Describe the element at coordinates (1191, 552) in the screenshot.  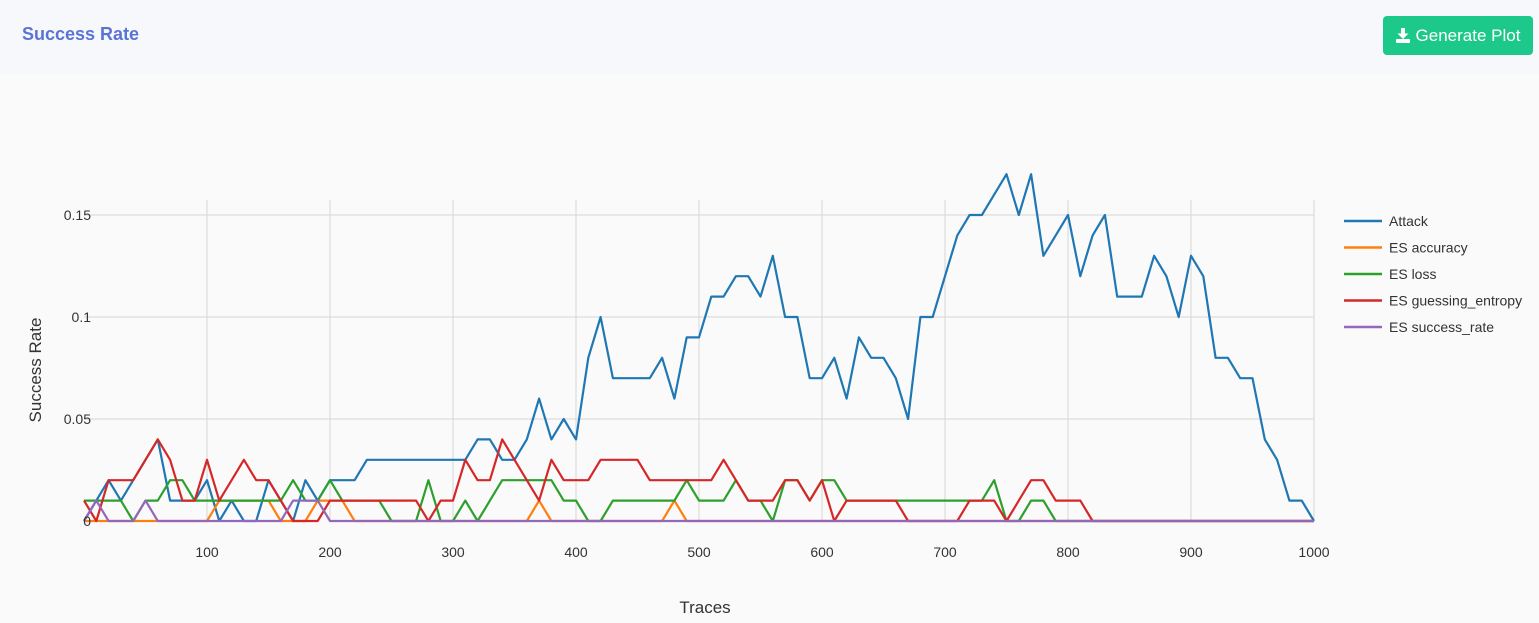
I see `x-tick-label: 900` at that location.